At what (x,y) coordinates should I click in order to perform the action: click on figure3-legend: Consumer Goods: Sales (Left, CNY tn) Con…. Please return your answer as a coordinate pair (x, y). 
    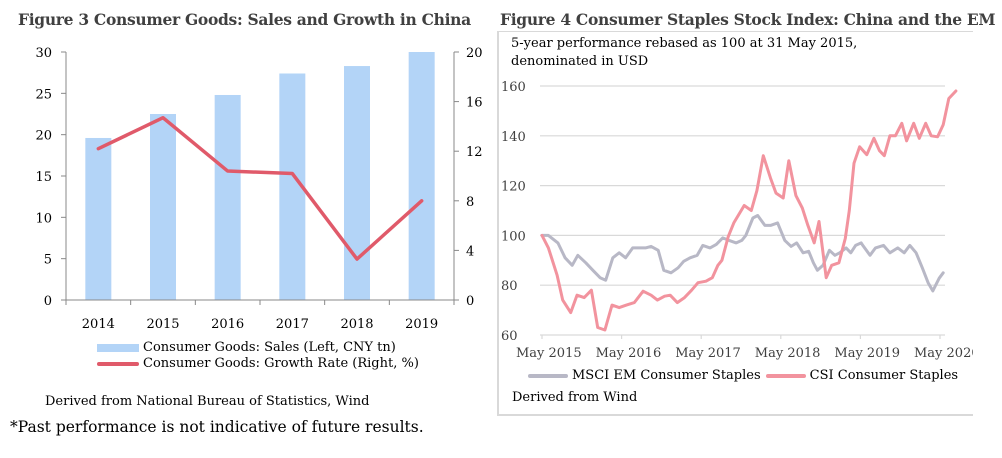
    Looking at the image, I should click on (258, 355).